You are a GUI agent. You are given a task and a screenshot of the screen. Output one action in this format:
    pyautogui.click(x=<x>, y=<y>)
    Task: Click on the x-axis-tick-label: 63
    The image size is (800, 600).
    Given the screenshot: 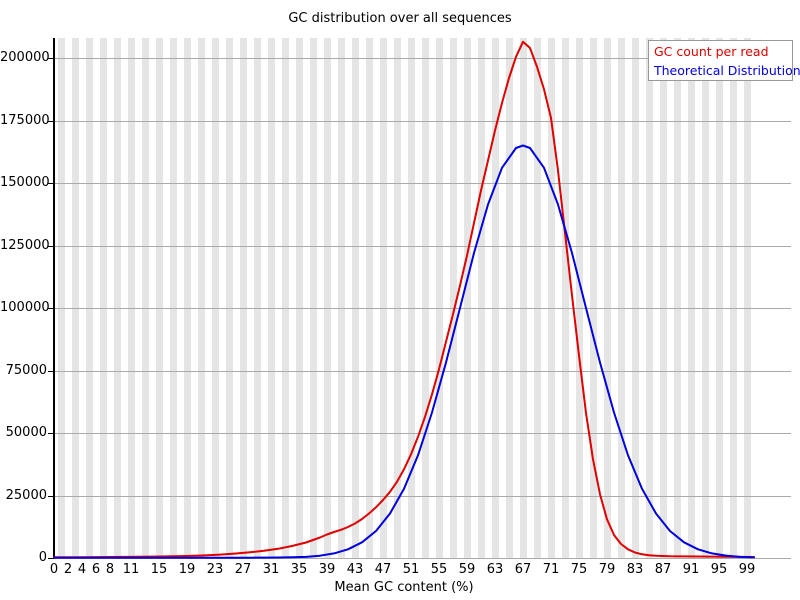 What is the action you would take?
    pyautogui.click(x=495, y=569)
    